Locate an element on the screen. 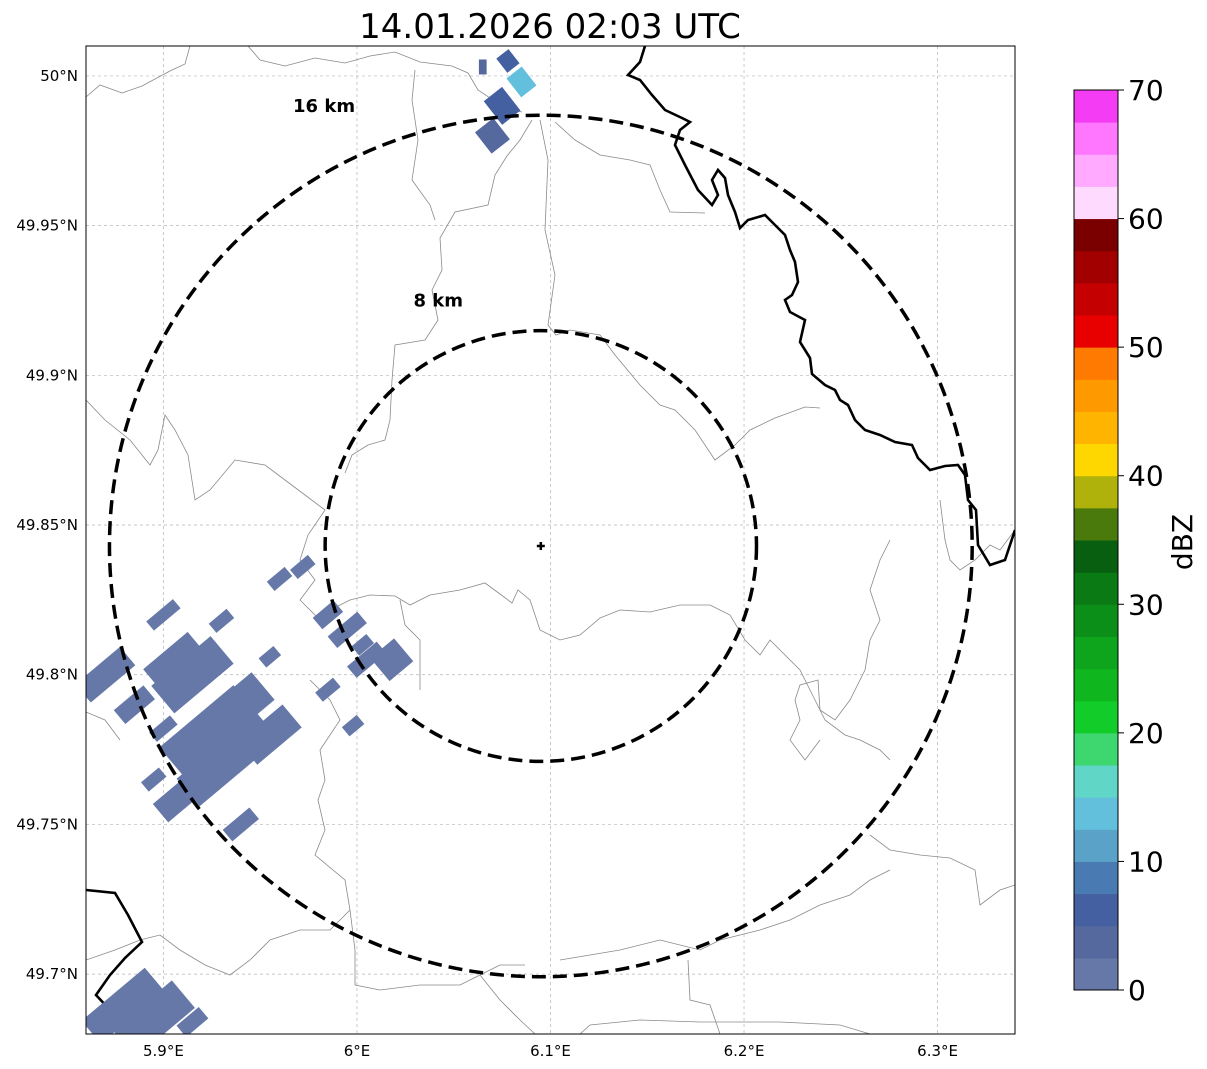 This screenshot has width=1207, height=1069. lon-tick-label: 6.2°E is located at coordinates (744, 1051).